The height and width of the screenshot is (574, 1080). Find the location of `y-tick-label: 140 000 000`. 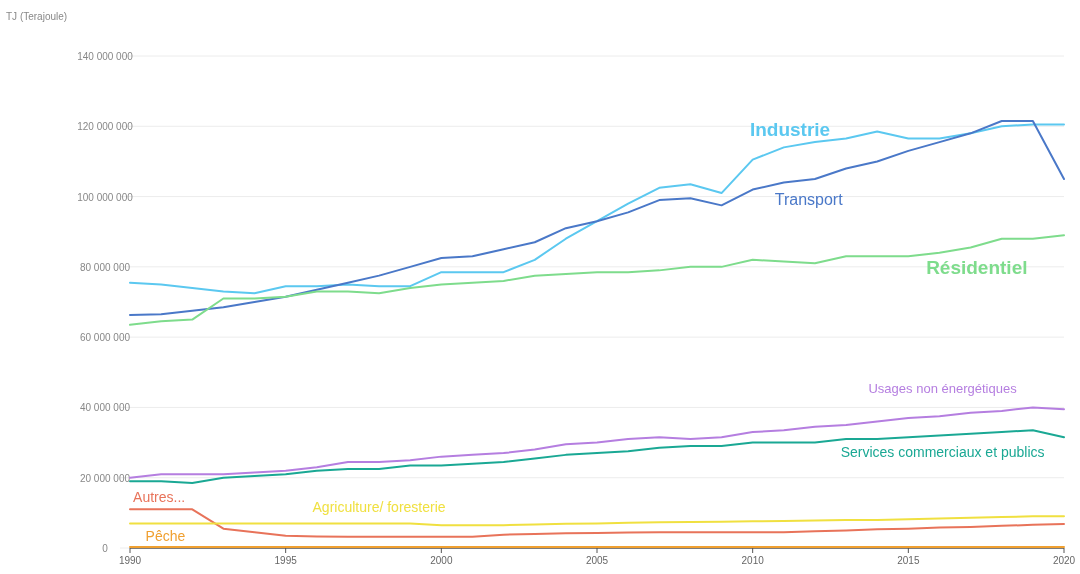

y-tick-label: 140 000 000 is located at coordinates (105, 56).